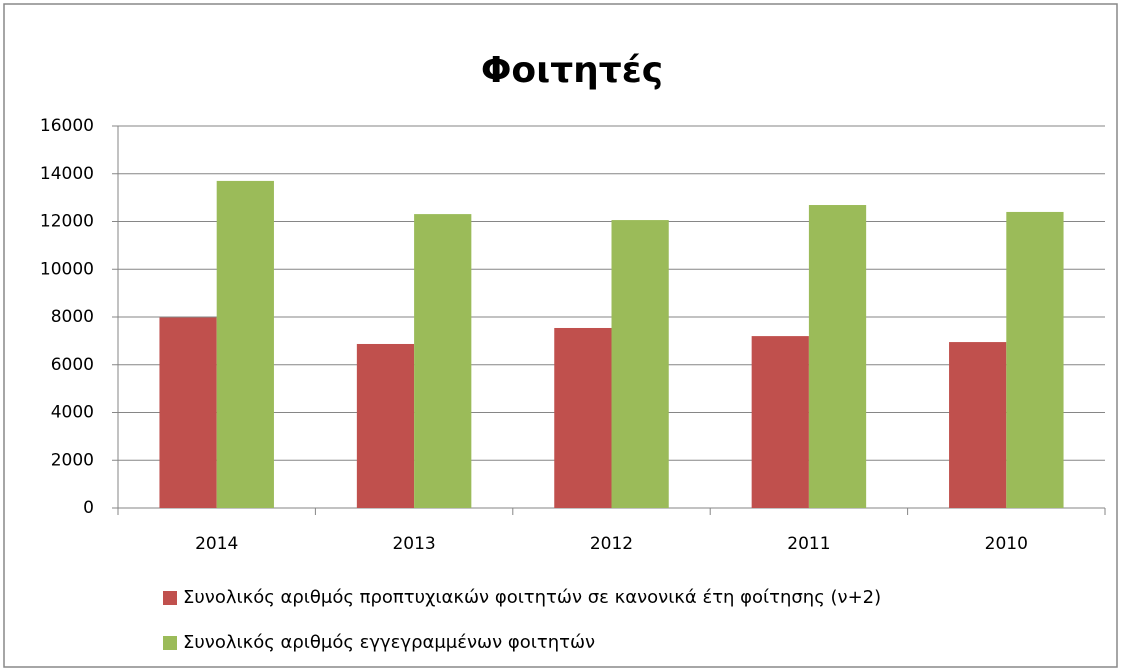 The width and height of the screenshot is (1121, 671). I want to click on x-tick-label: 2012, so click(611, 544).